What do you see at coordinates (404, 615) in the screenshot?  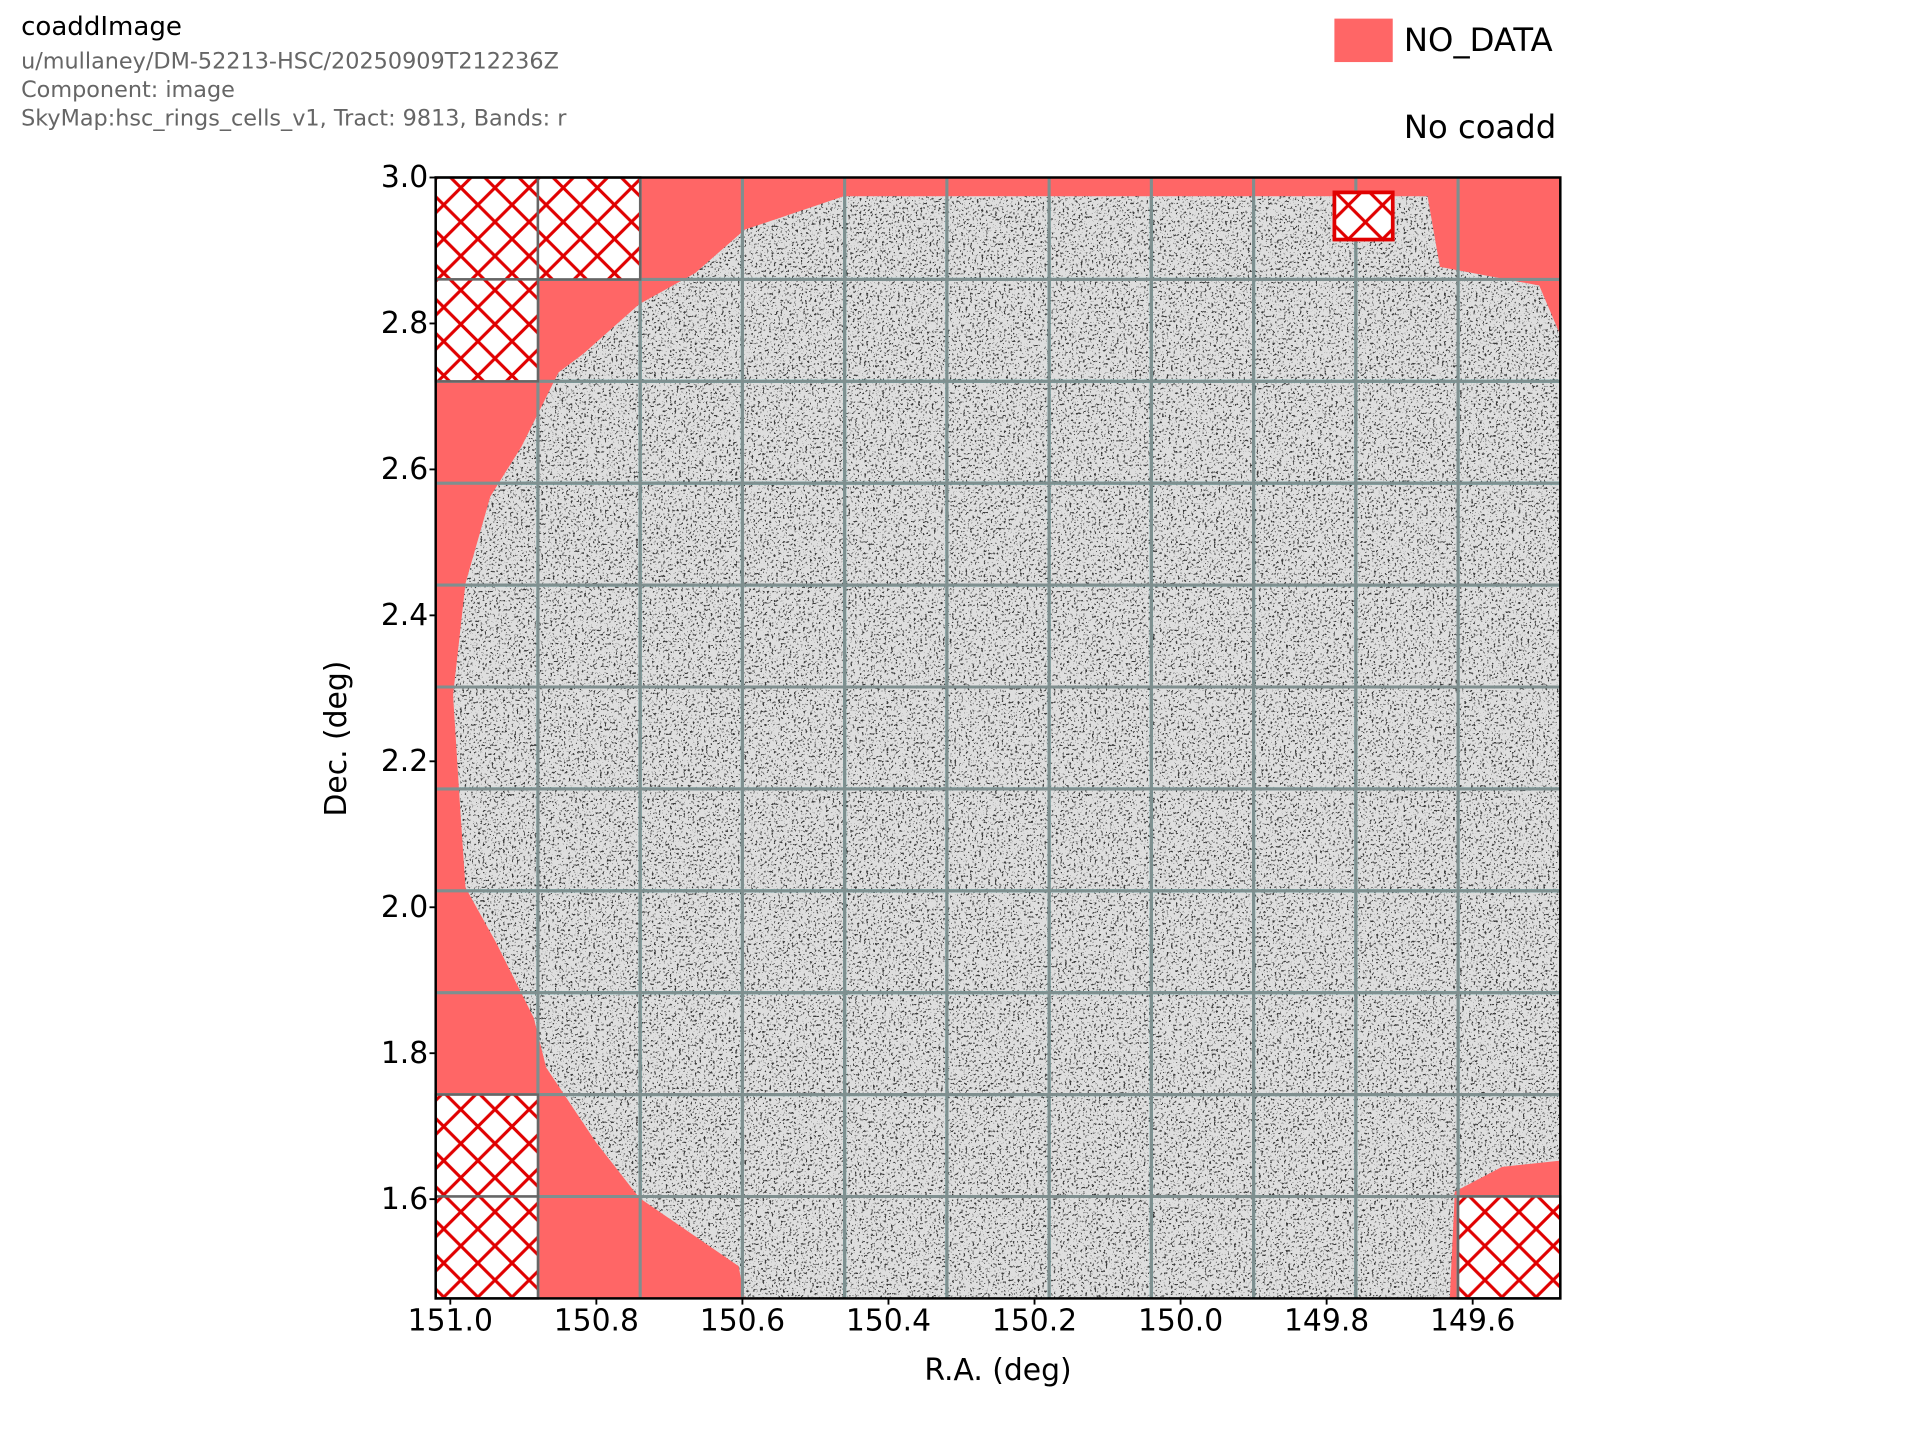 I see `y-tick-label: 2.4` at bounding box center [404, 615].